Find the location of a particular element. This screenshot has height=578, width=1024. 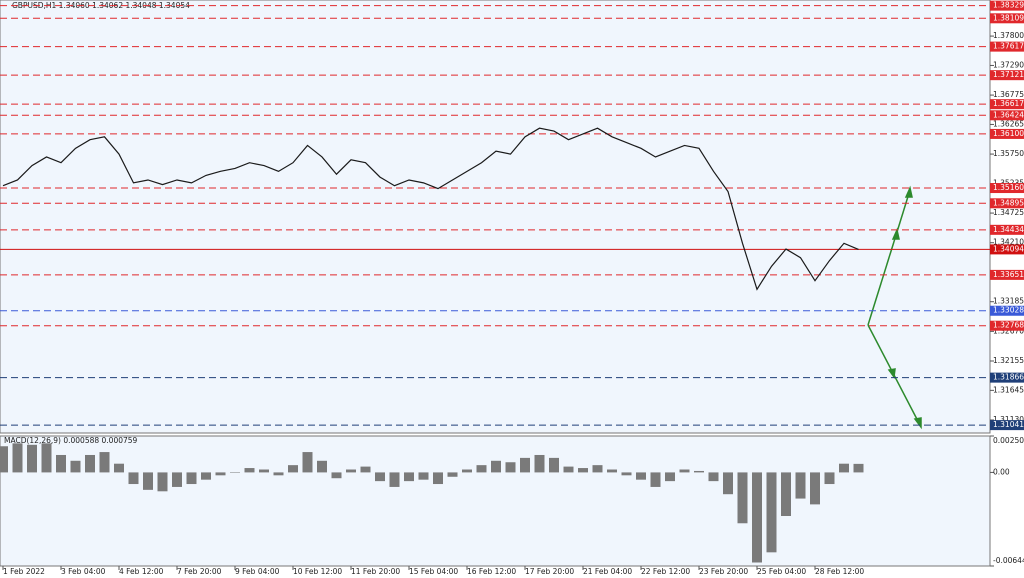

y-tick-label: 1.33185 is located at coordinates (1008, 301).